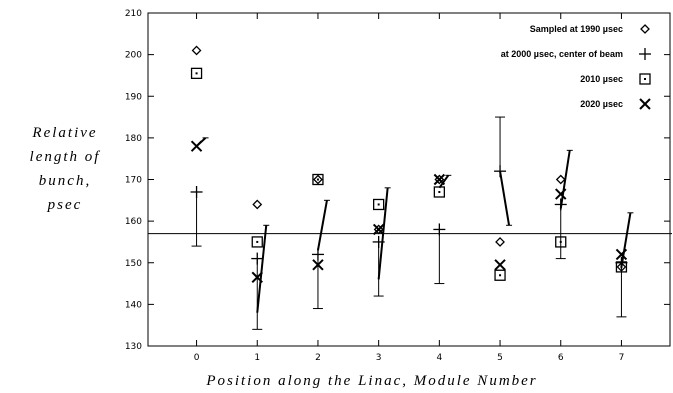  What do you see at coordinates (601, 104) in the screenshot?
I see `legend-label-cross: 2020 µsec` at bounding box center [601, 104].